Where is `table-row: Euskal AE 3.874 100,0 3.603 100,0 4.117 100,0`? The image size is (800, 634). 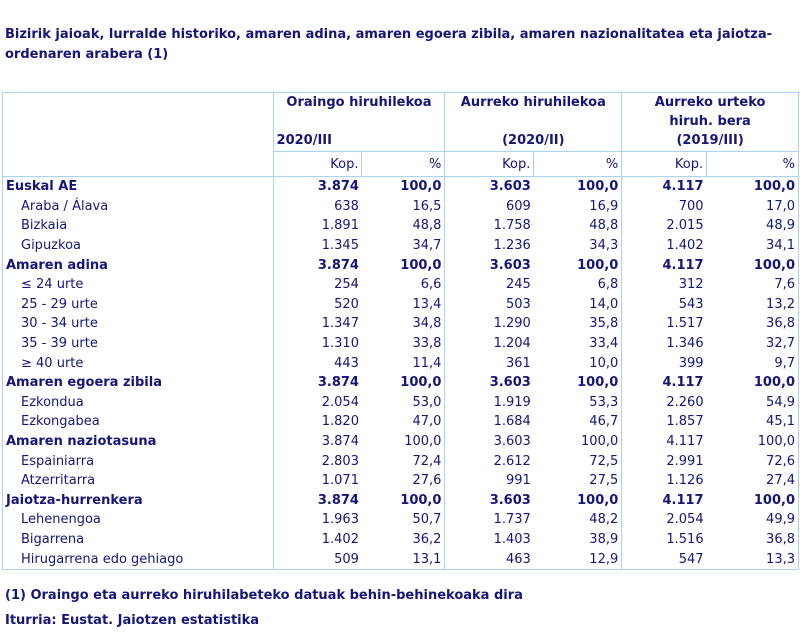 table-row: Euskal AE 3.874 100,0 3.603 100,0 4.117 100,0 is located at coordinates (401, 186).